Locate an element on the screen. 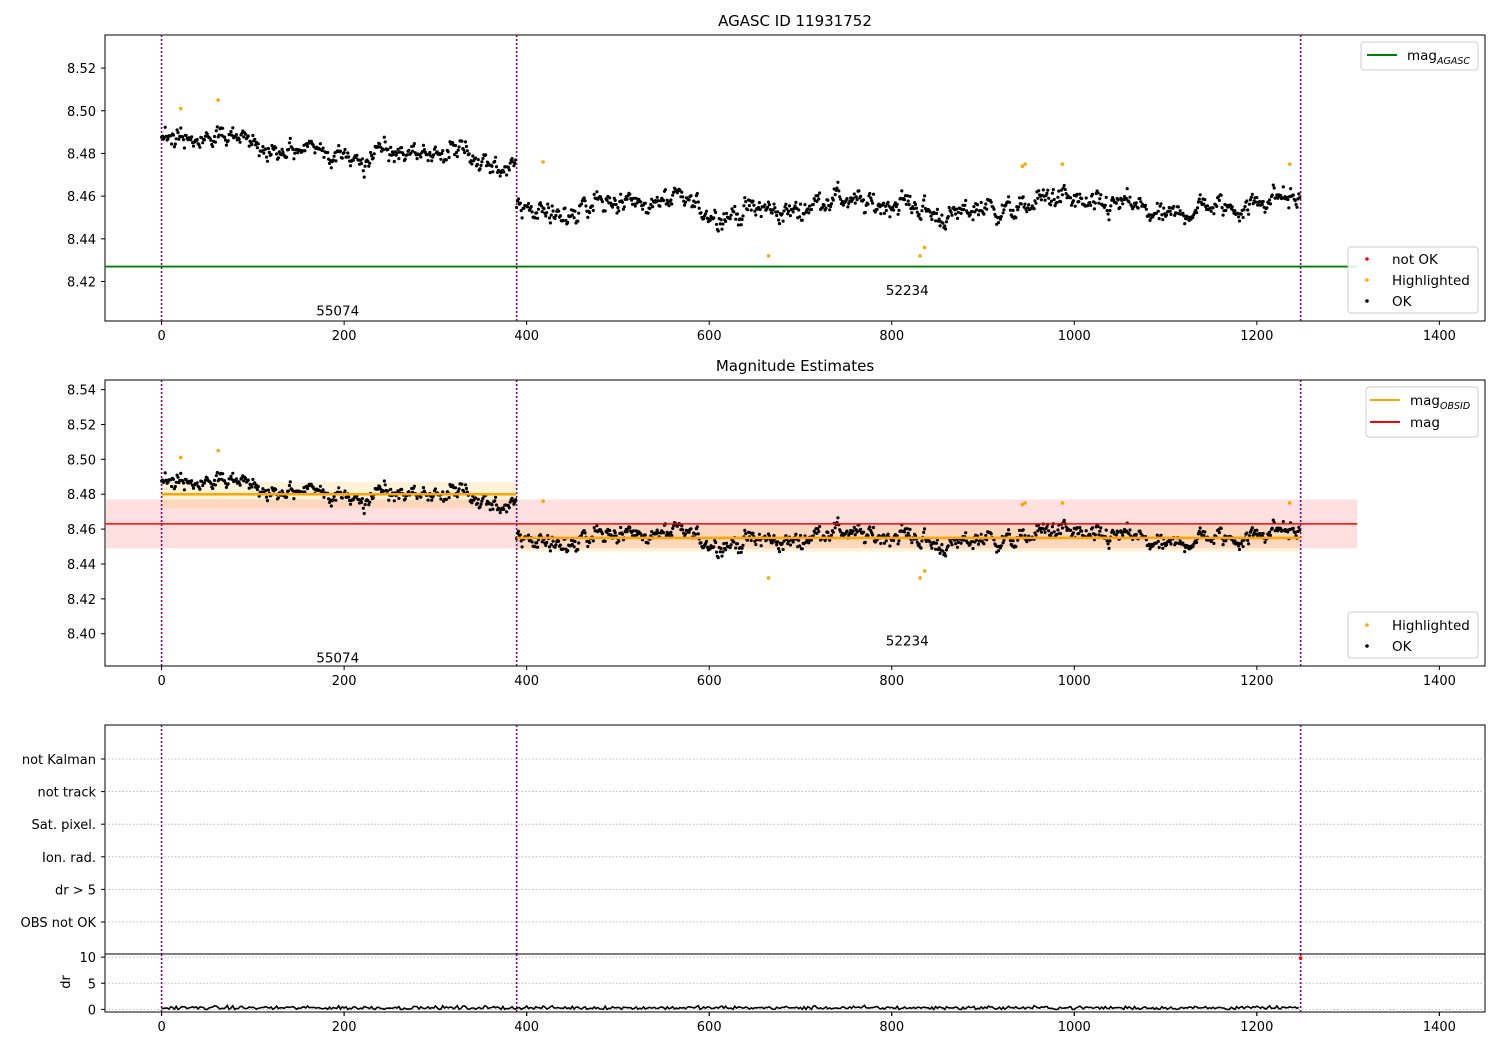  highlighted-point is located at coordinates (1025, 164).